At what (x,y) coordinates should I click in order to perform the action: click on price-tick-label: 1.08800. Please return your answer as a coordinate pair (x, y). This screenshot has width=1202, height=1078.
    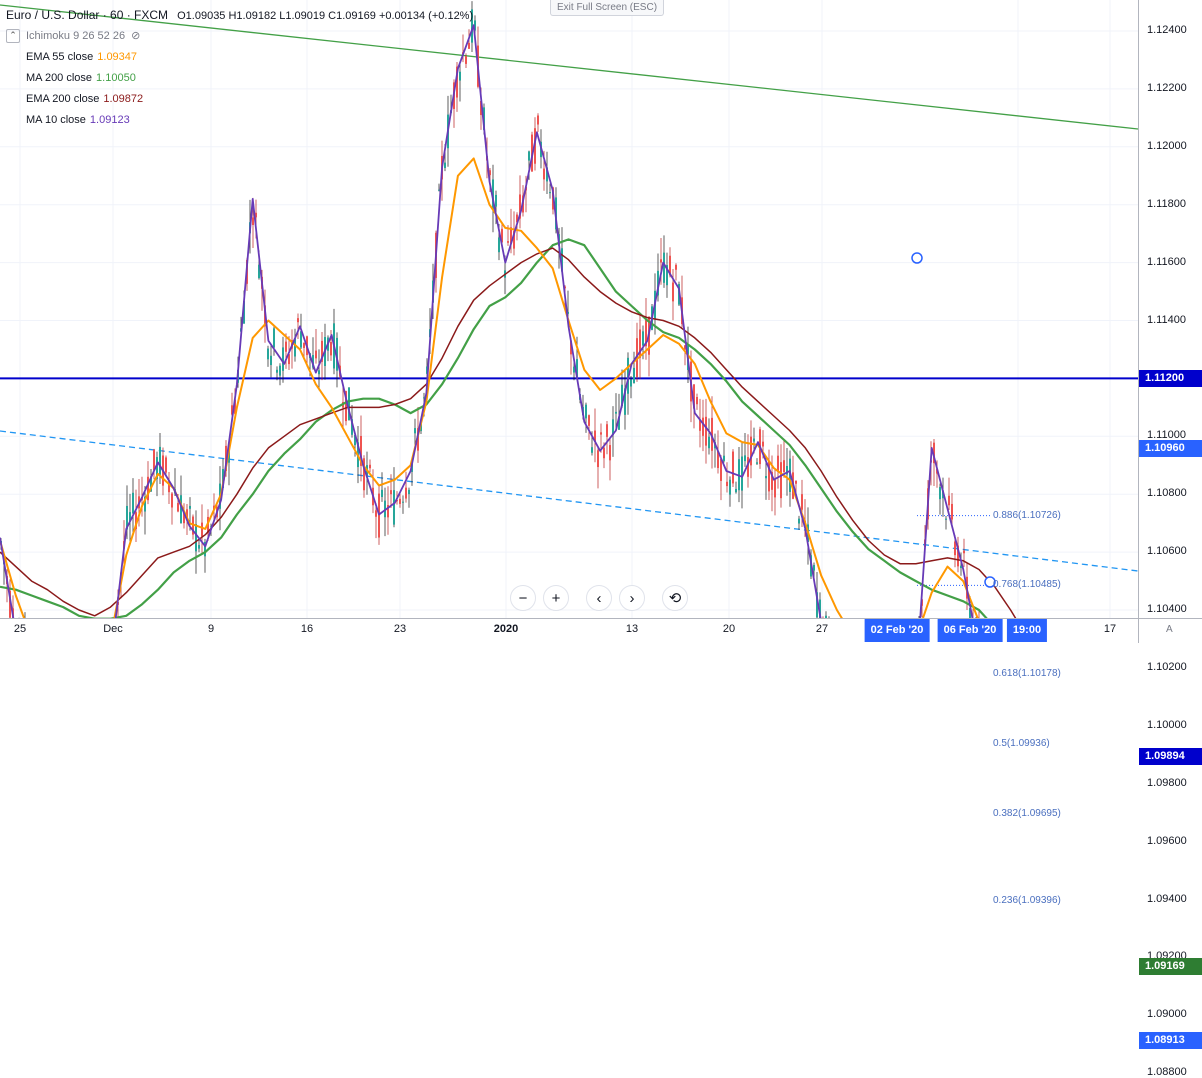
    Looking at the image, I should click on (1167, 1072).